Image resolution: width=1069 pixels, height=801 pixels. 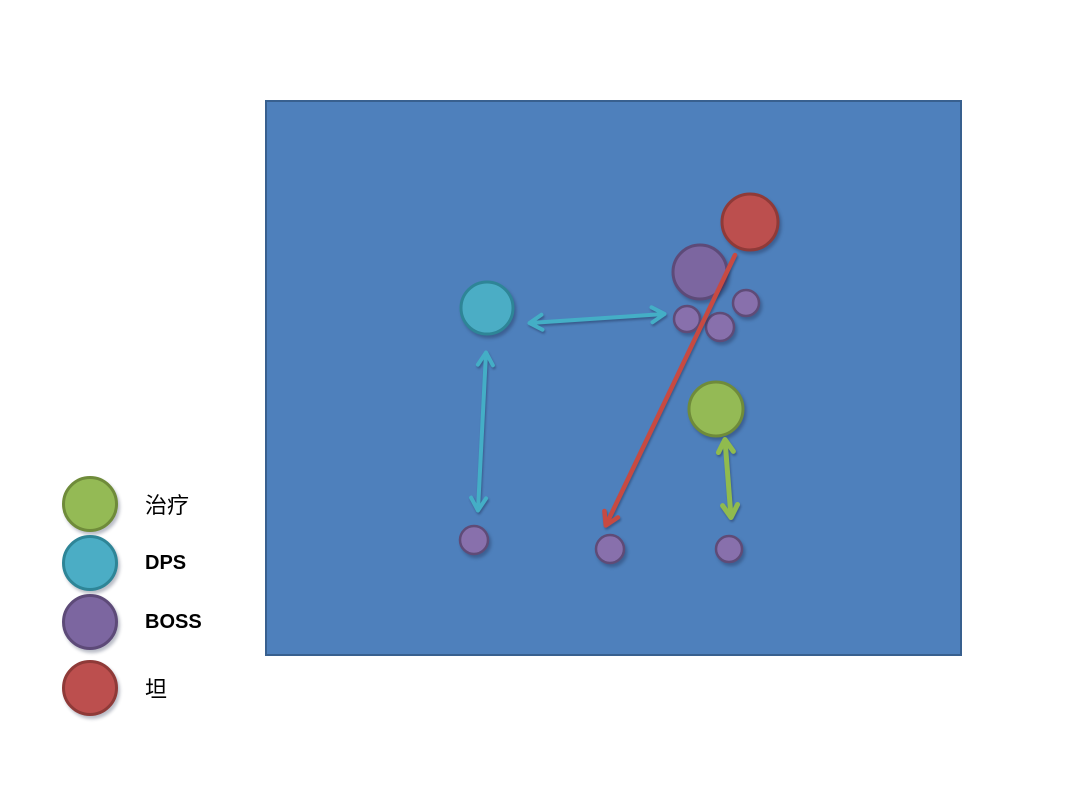 I want to click on legend-item-tank: 坦, so click(x=114, y=688).